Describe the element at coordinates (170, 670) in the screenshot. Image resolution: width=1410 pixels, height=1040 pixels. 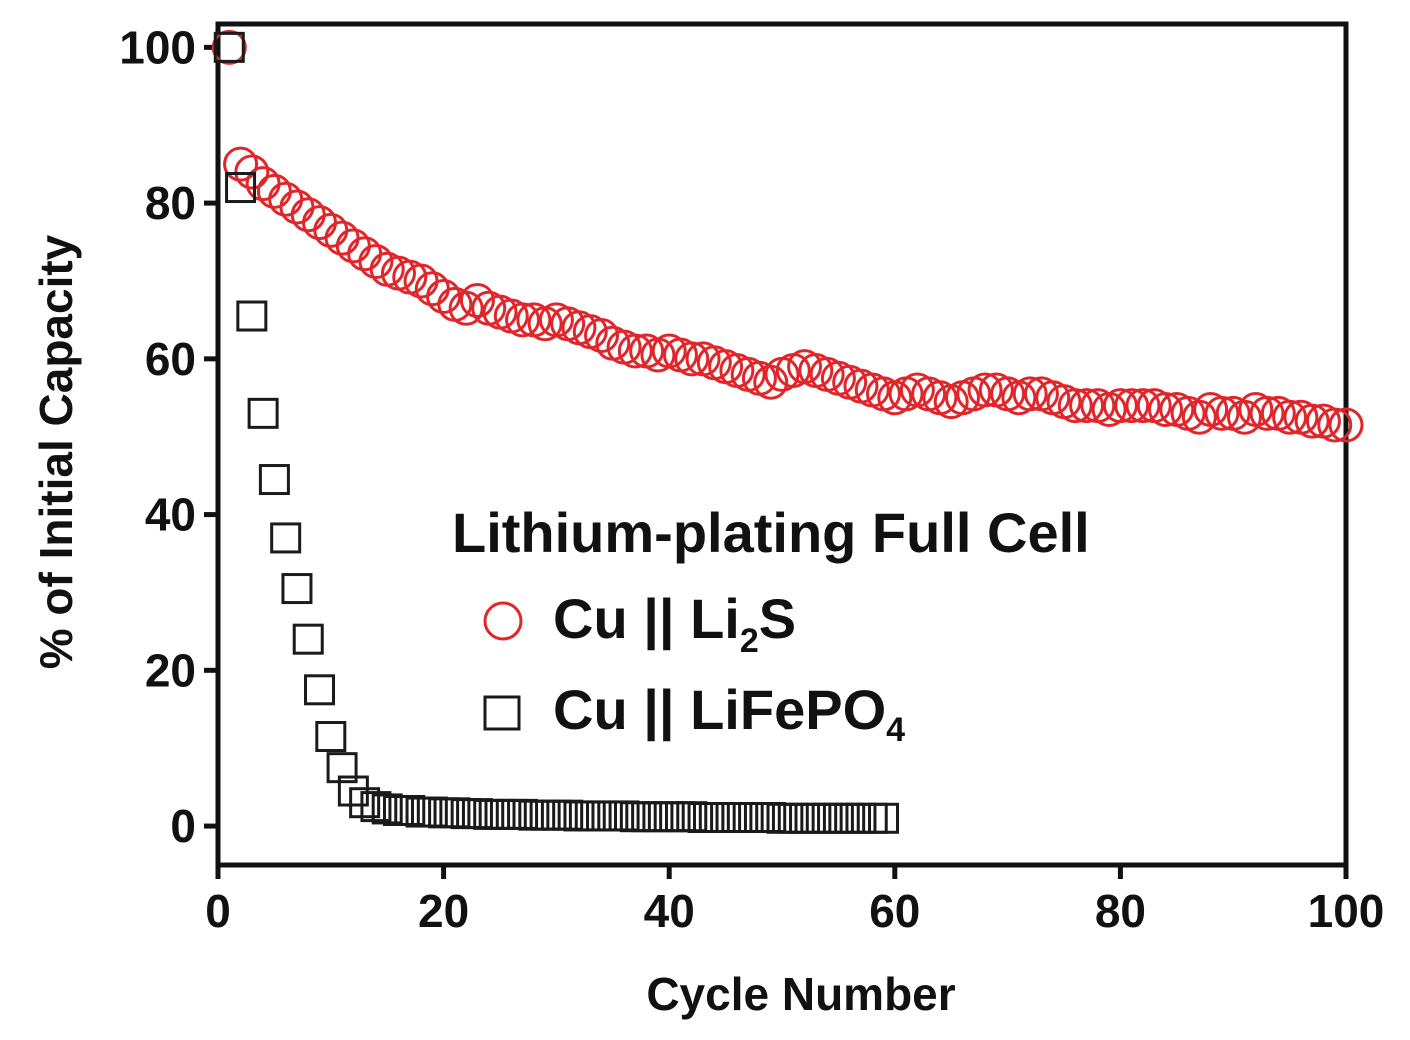
I see `y-tick-label: 20` at that location.